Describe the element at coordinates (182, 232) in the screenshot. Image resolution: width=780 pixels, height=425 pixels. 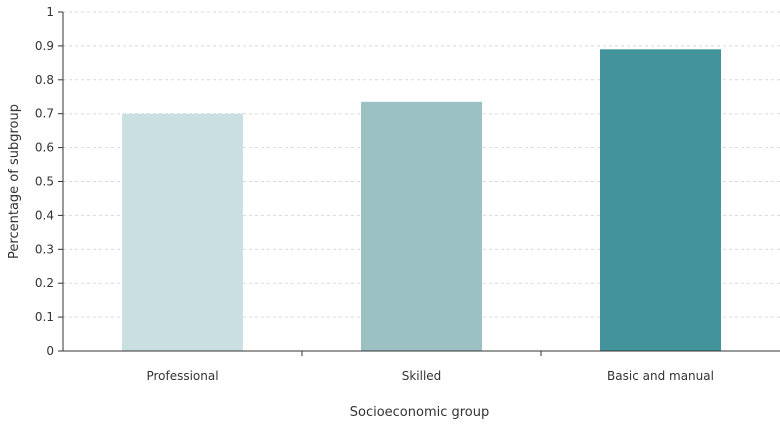
I see `bar-professional` at that location.